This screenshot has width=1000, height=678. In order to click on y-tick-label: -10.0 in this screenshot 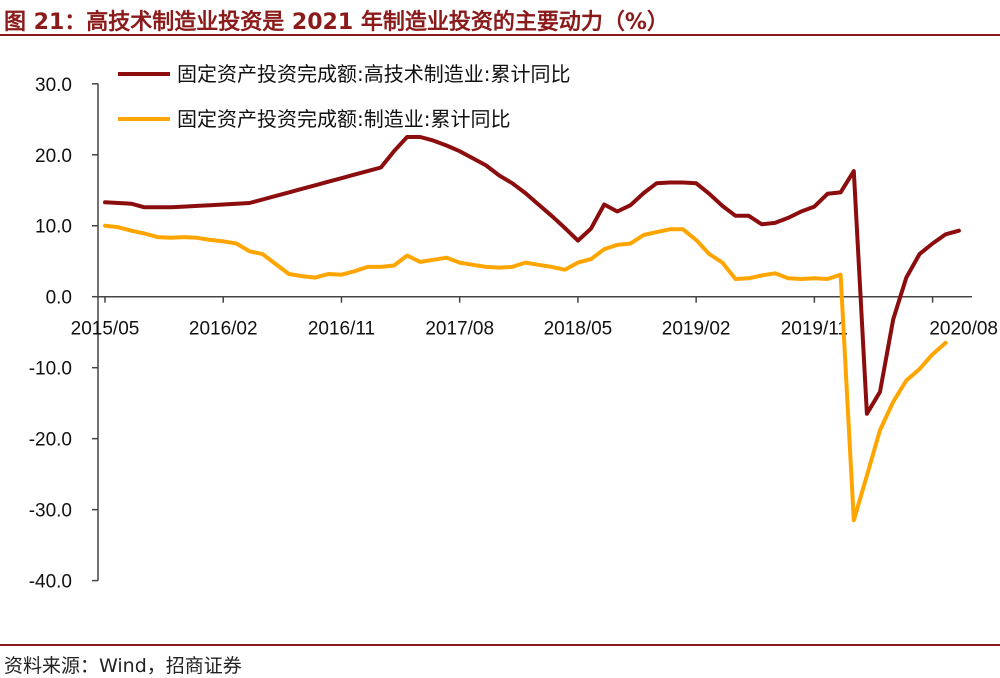, I will do `click(50, 369)`.